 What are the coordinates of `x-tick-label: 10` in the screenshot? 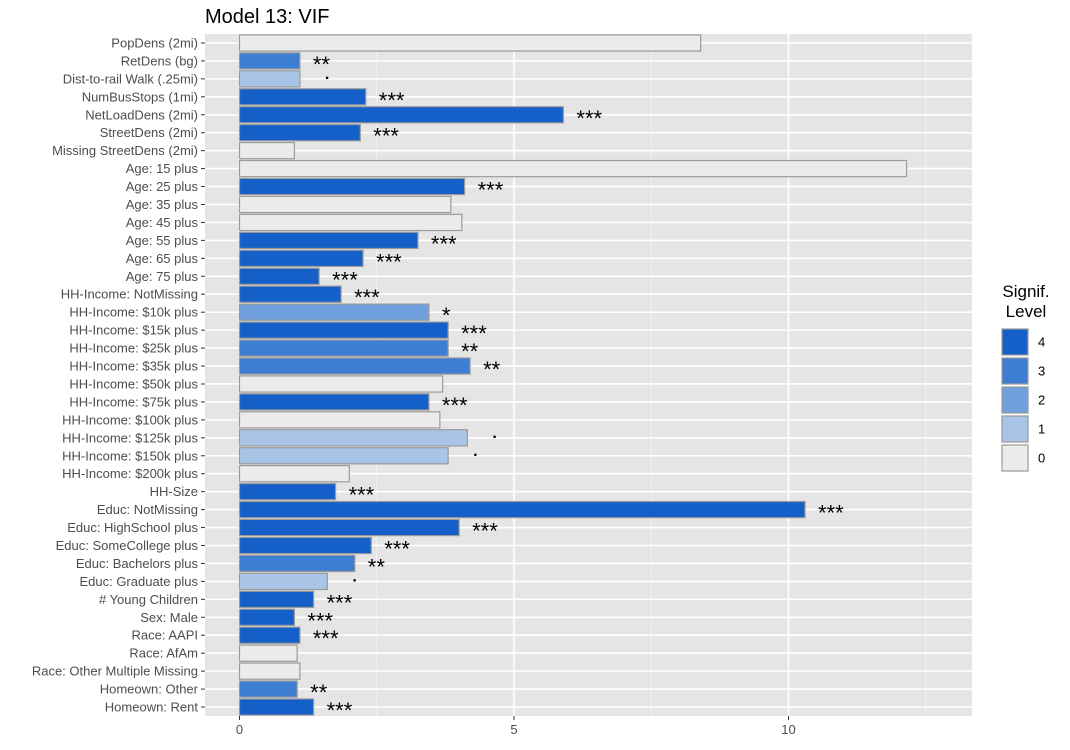 It's located at (788, 729).